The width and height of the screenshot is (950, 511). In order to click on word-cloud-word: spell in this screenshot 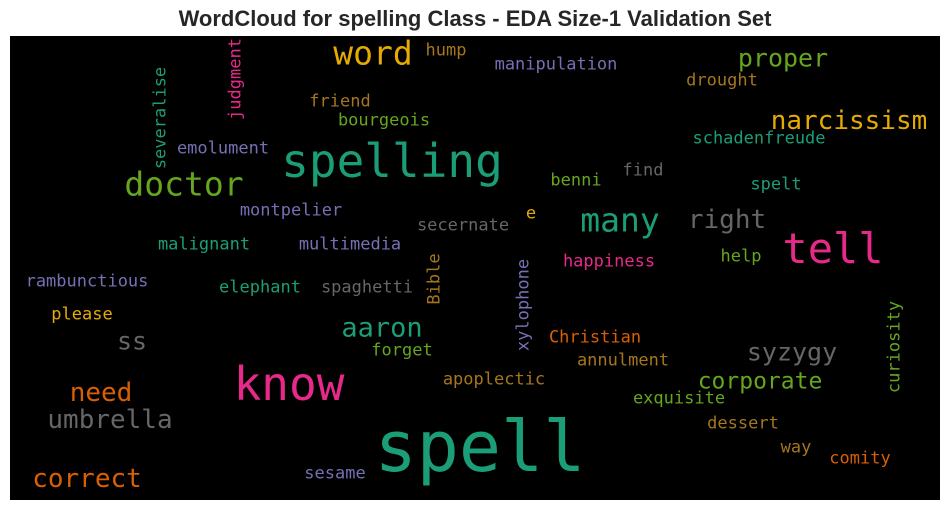, I will do `click(480, 447)`.